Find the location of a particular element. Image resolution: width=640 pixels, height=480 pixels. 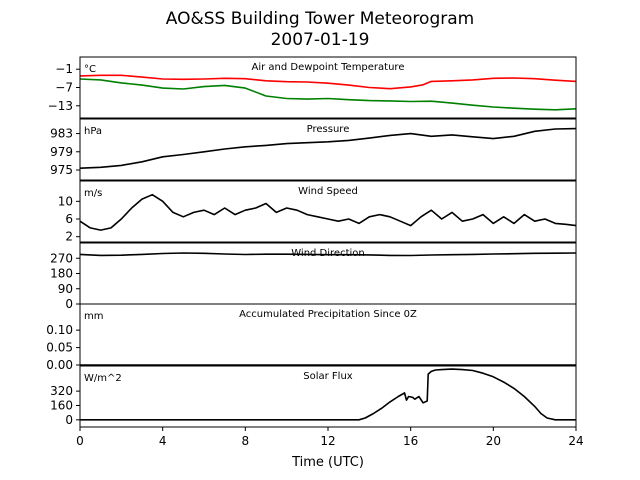

y-tick-label: 160 is located at coordinates (61, 405).